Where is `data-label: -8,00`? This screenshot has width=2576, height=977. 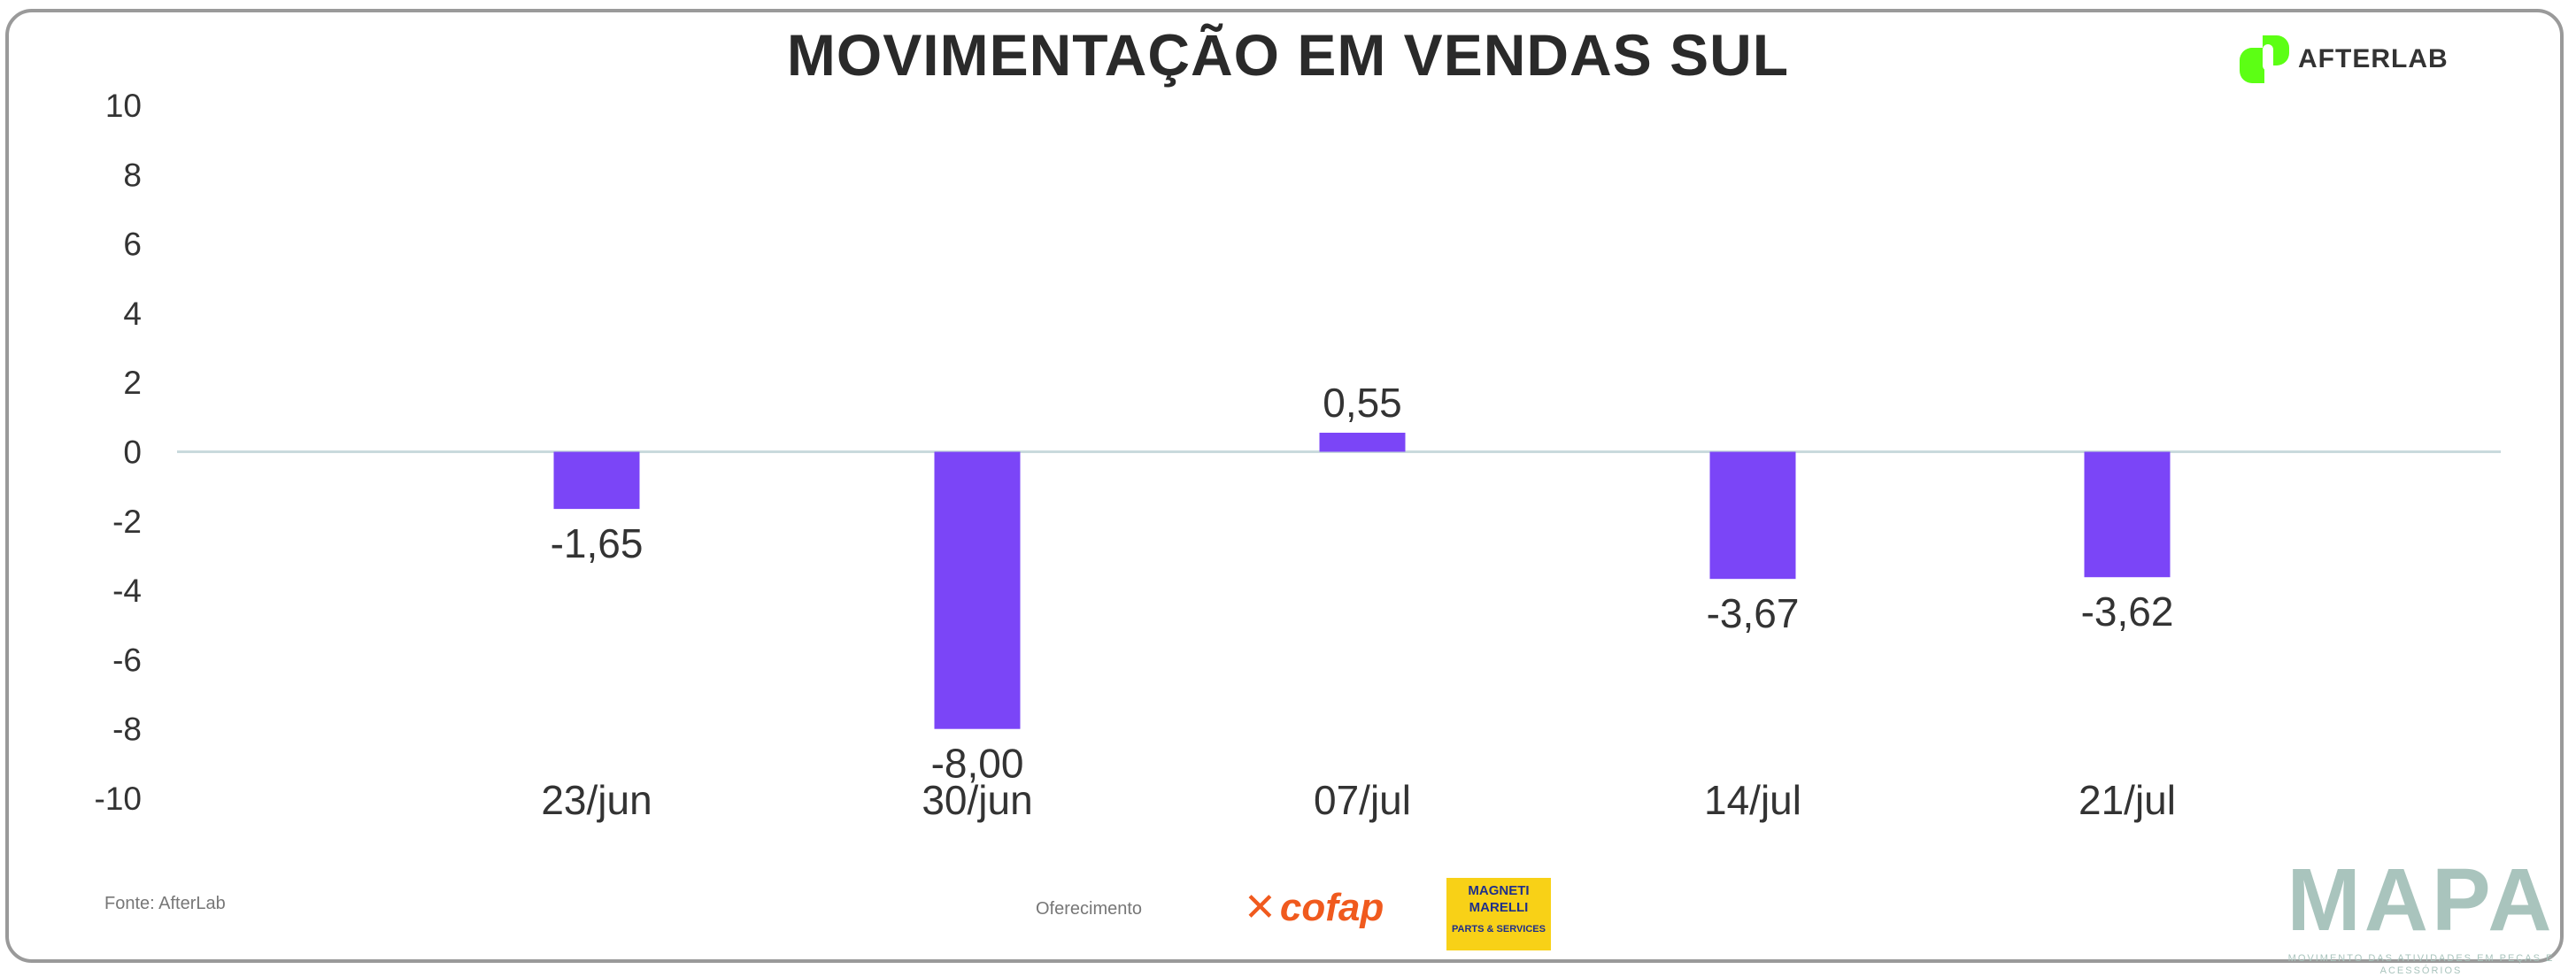 data-label: -8,00 is located at coordinates (977, 764).